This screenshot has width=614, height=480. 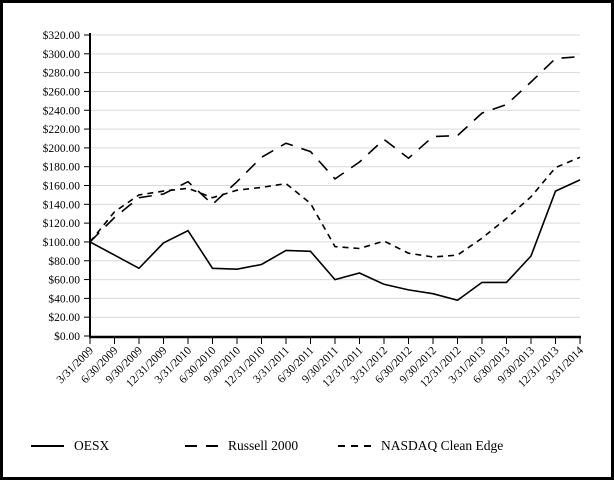 What do you see at coordinates (47, 446) in the screenshot?
I see `legend-line-sample-solid` at bounding box center [47, 446].